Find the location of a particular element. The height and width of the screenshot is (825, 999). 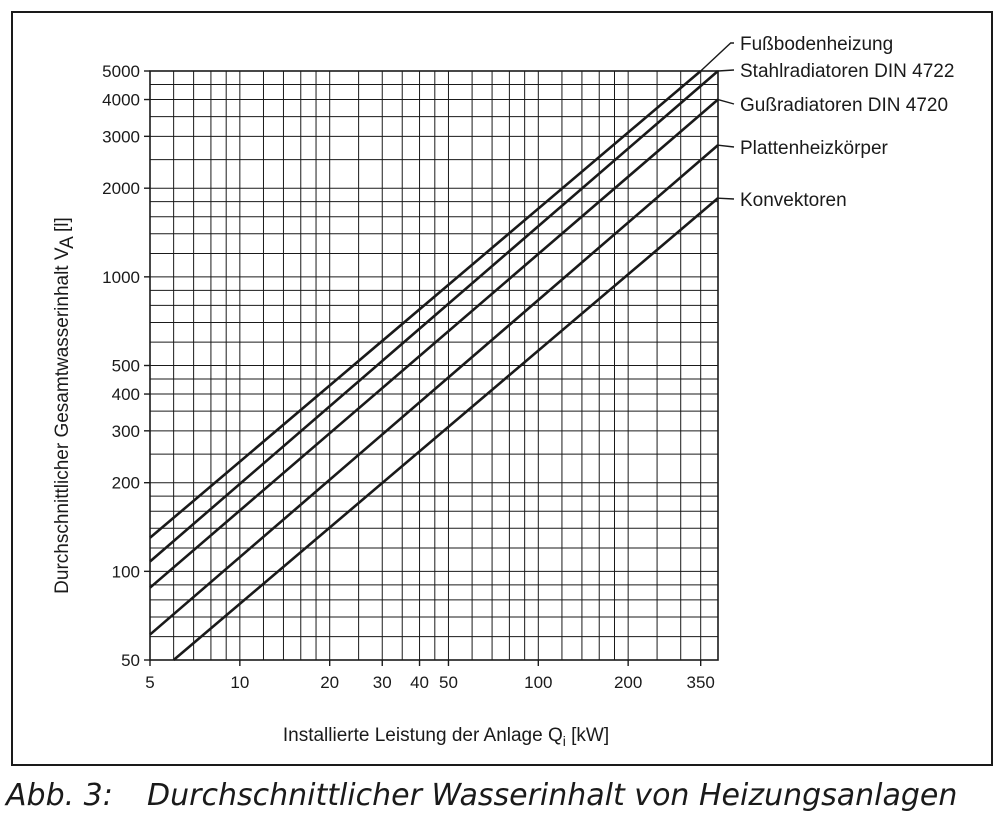

y-tick-label: 300 is located at coordinates (126, 431).